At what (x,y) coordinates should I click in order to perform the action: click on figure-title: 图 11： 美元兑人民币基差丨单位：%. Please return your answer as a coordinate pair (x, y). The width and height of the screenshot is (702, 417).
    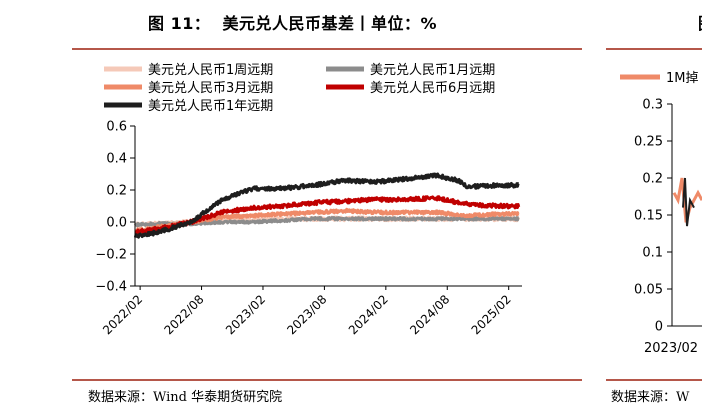
    Looking at the image, I should click on (293, 23).